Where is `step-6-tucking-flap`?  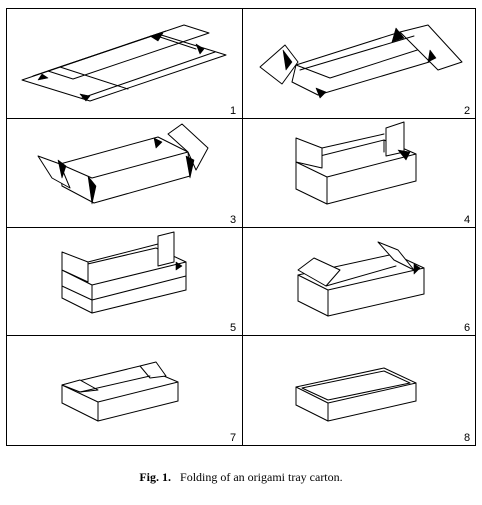 step-6-tucking-flap is located at coordinates (361, 279).